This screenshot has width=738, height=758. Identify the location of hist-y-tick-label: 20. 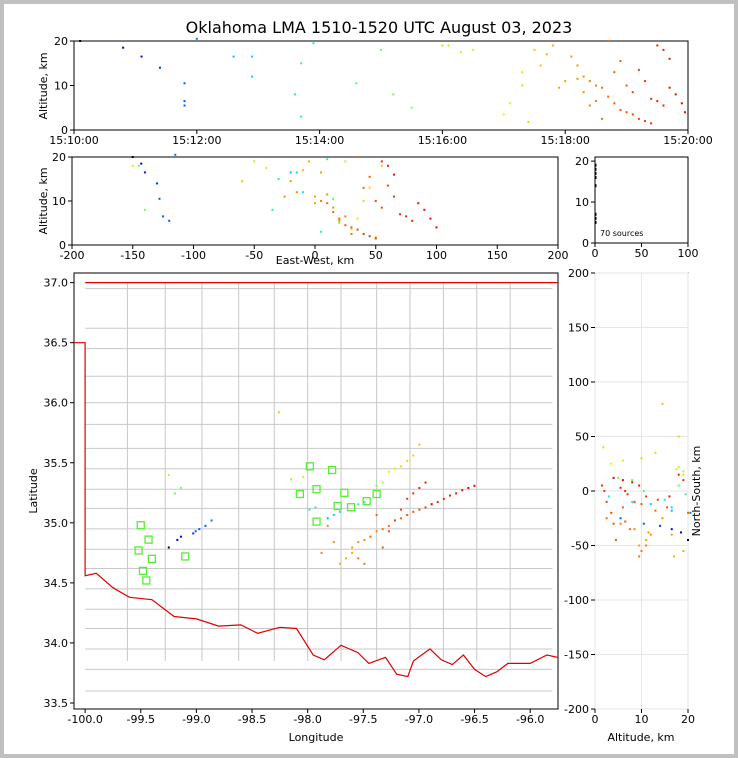
(582, 161).